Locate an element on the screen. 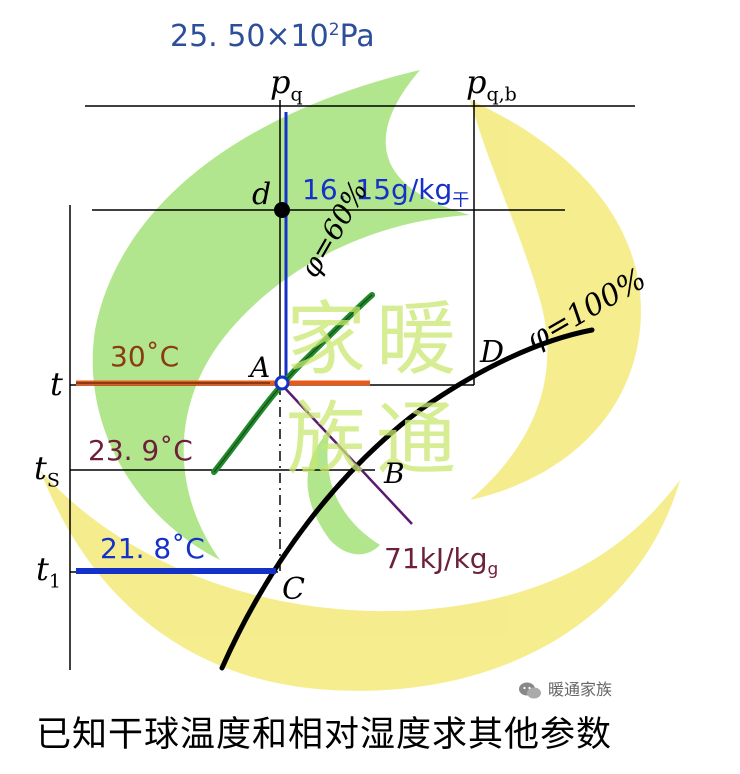  point-b-label: B is located at coordinates (394, 473).